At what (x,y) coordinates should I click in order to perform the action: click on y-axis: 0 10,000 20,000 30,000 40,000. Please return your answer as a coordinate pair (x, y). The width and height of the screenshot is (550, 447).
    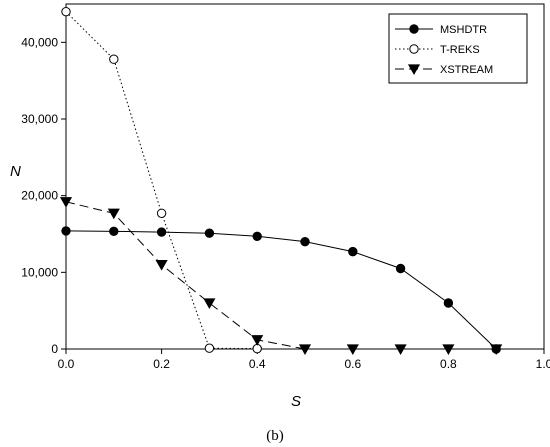
    Looking at the image, I should click on (43, 195).